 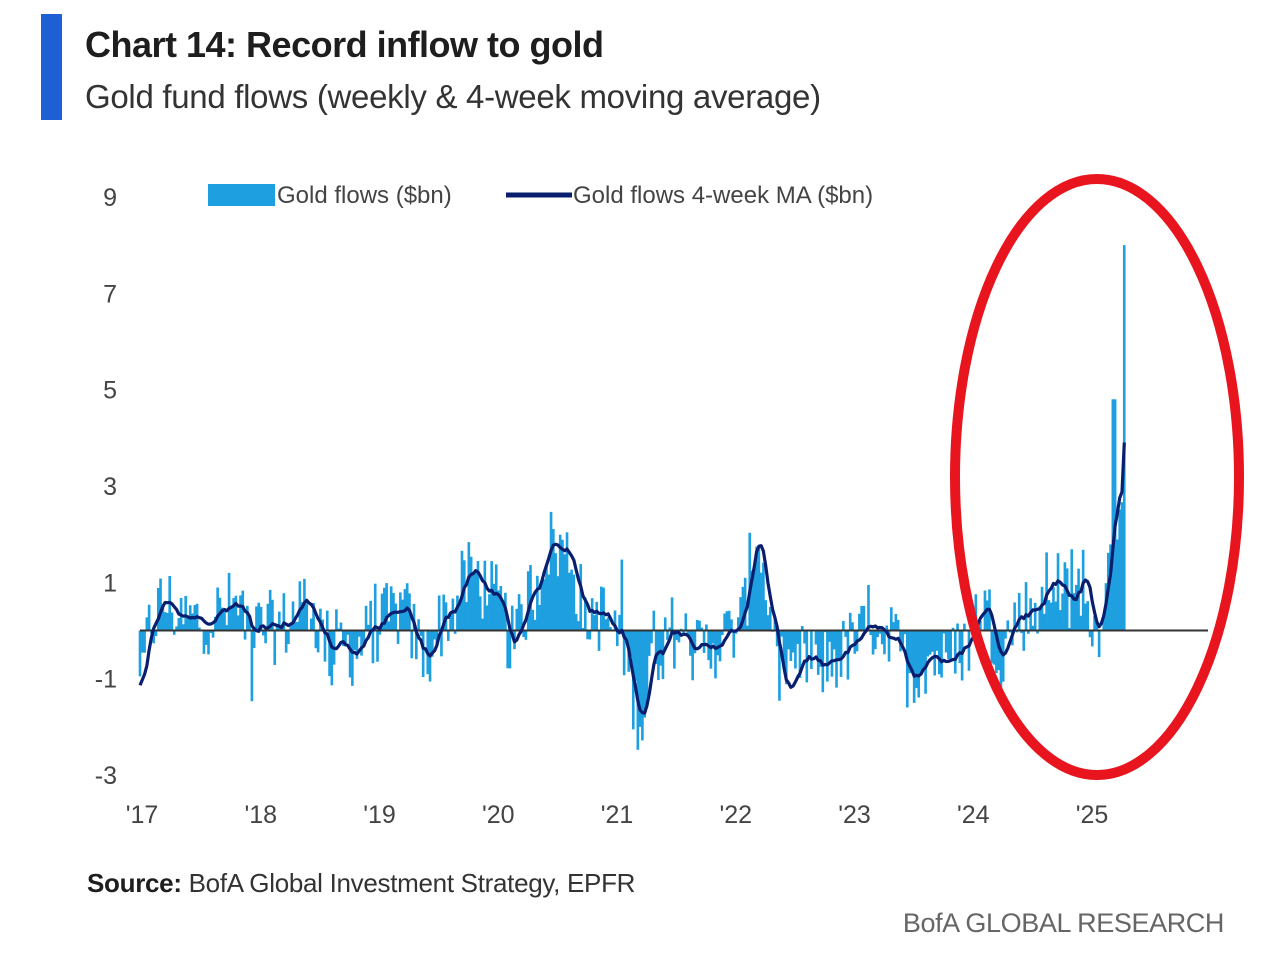 I want to click on x-tick-label: '18, so click(x=260, y=815).